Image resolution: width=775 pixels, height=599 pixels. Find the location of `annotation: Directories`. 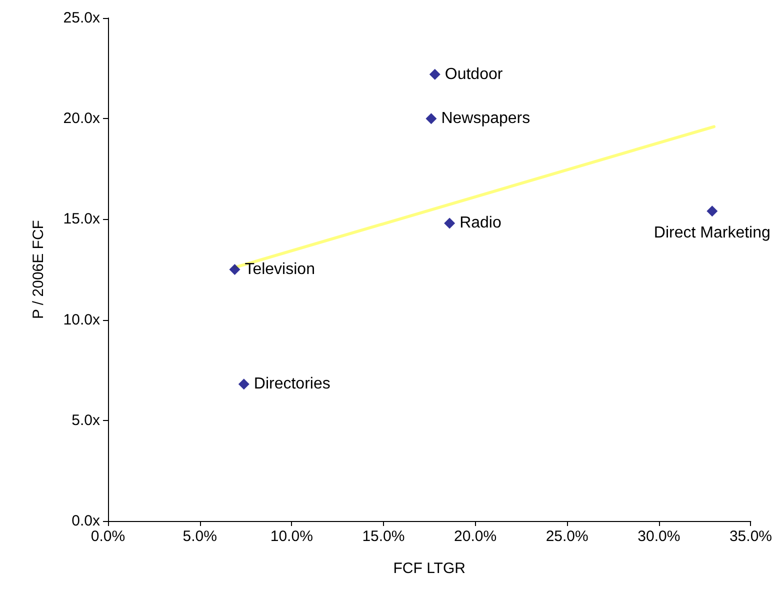

annotation: Directories is located at coordinates (292, 384).